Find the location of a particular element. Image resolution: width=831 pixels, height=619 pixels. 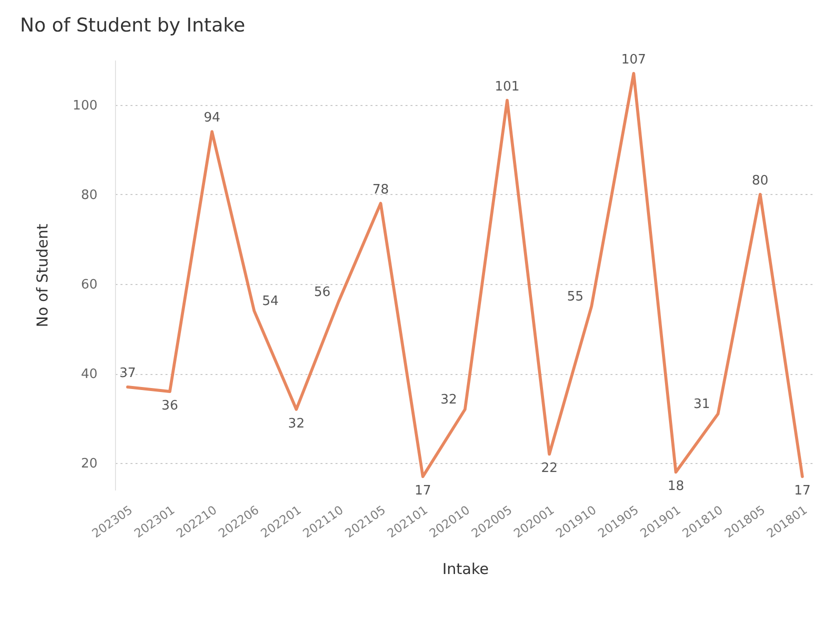

data-label: 22 is located at coordinates (549, 468).